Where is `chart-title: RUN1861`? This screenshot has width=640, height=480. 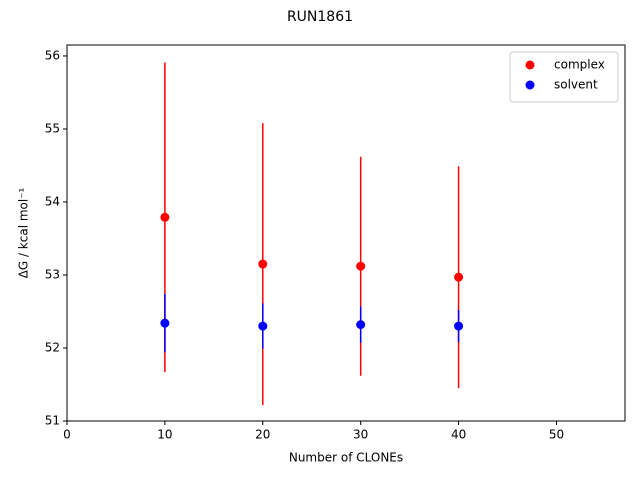 chart-title: RUN1861 is located at coordinates (320, 17).